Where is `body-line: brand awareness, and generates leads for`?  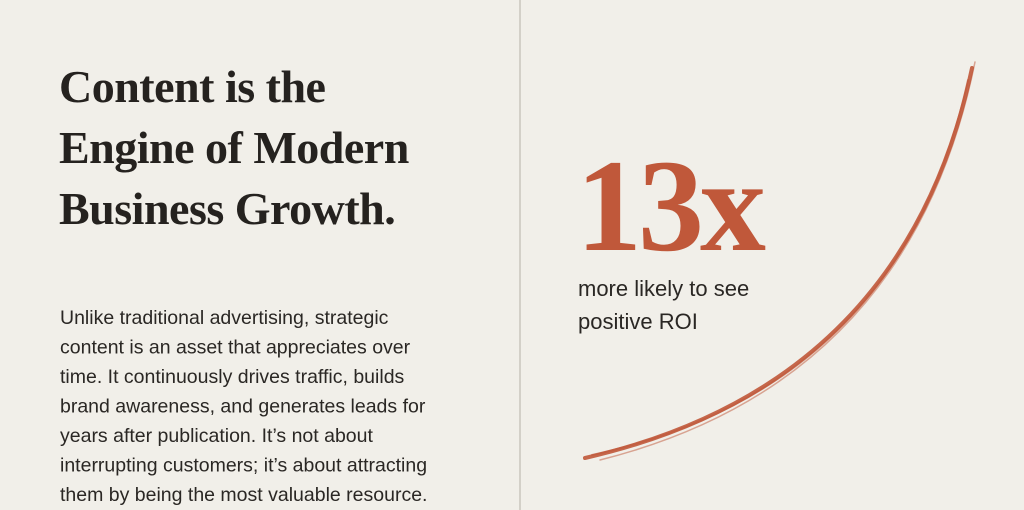
body-line: brand awareness, and generates leads for is located at coordinates (243, 407).